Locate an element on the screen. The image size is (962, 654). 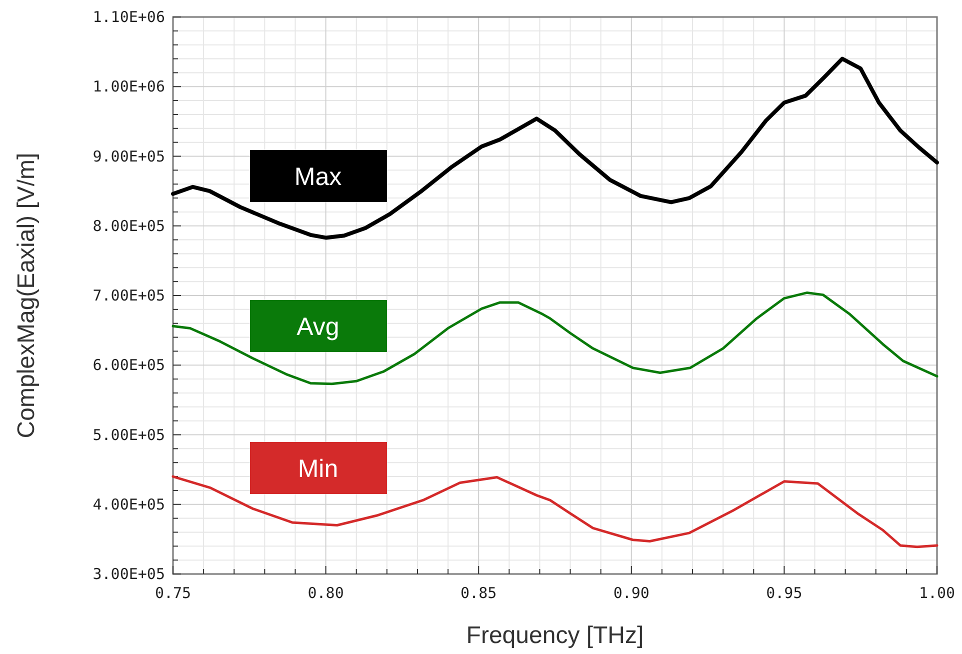
x-tick-label: 0.75 is located at coordinates (173, 593).